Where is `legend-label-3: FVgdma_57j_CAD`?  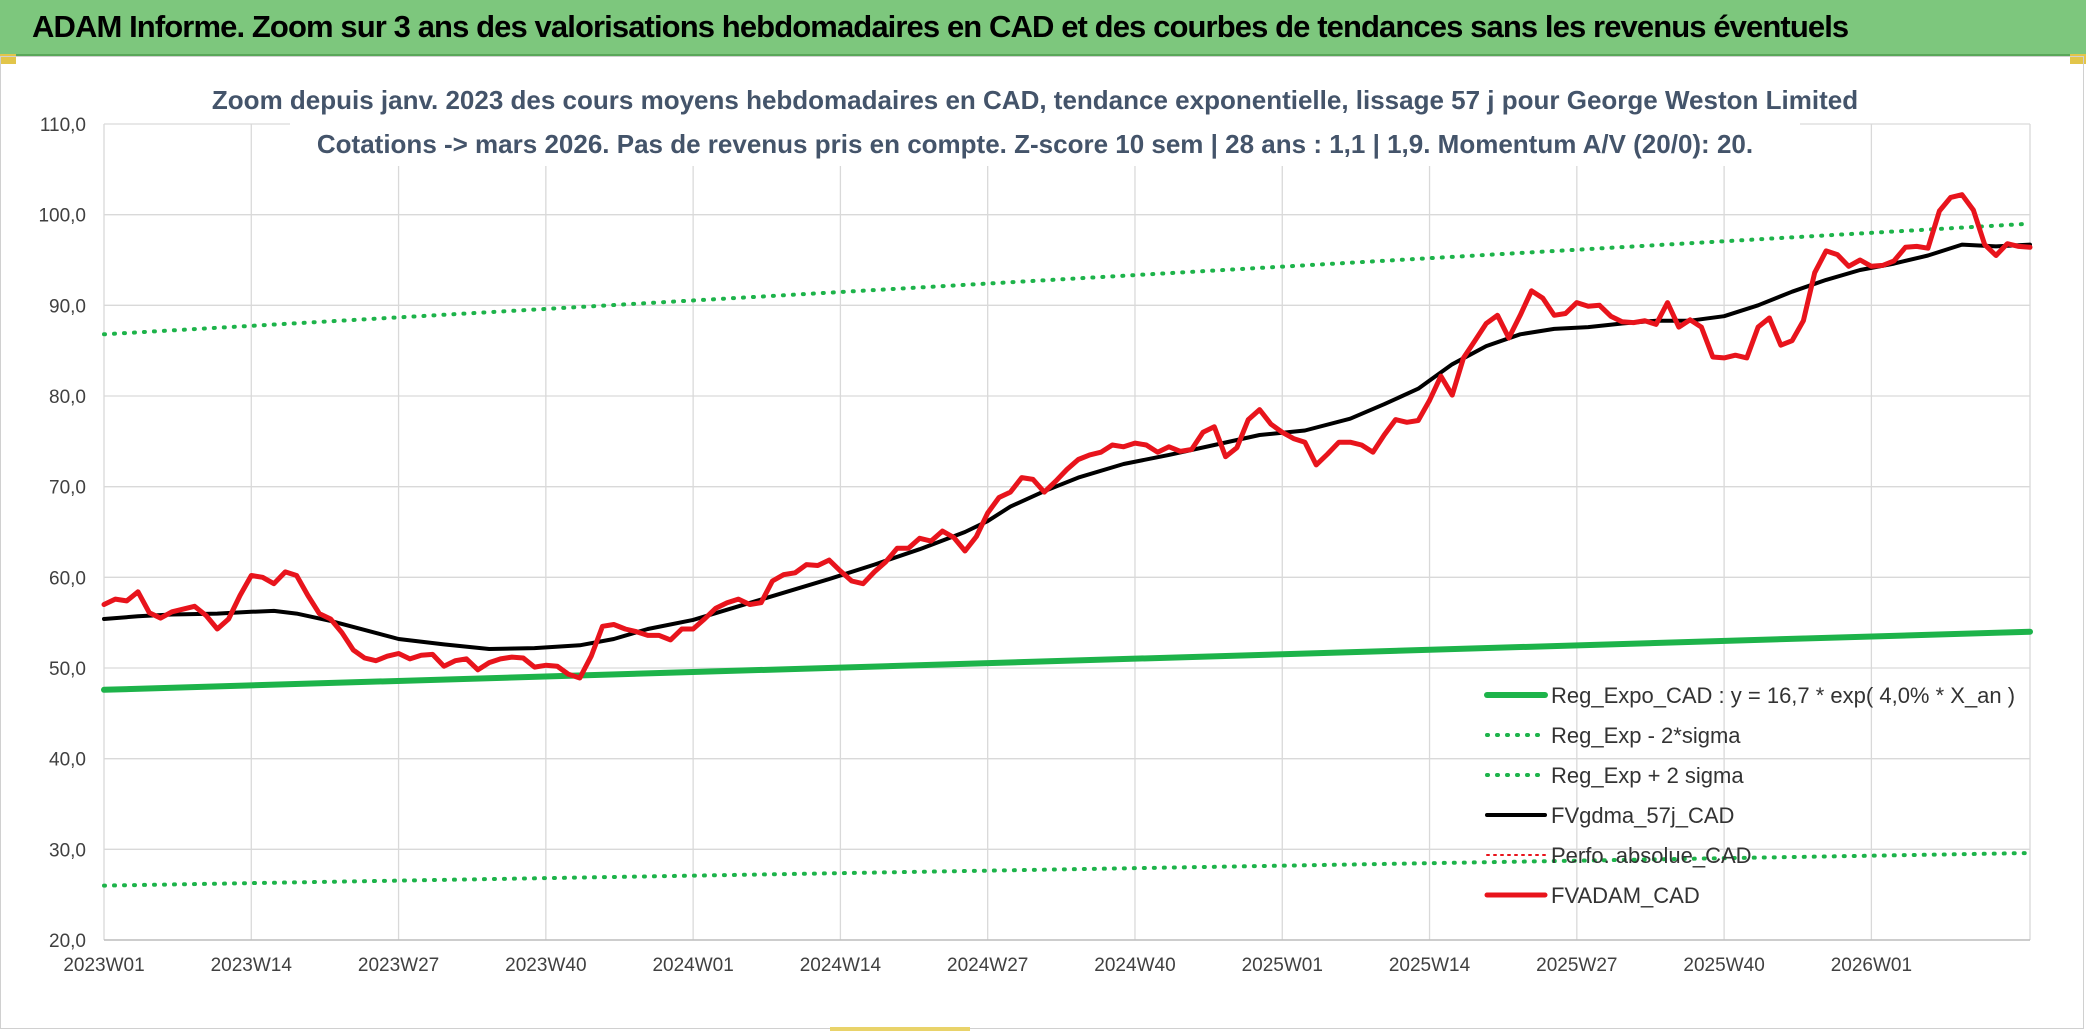 legend-label-3: FVgdma_57j_CAD is located at coordinates (1642, 815).